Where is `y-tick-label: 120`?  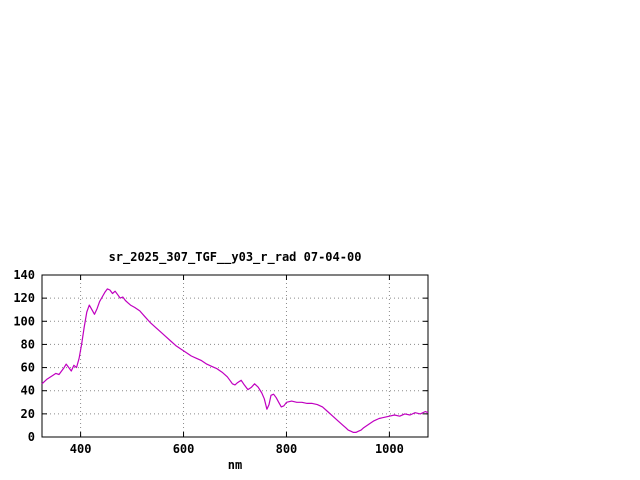 y-tick-label: 120 is located at coordinates (24, 298).